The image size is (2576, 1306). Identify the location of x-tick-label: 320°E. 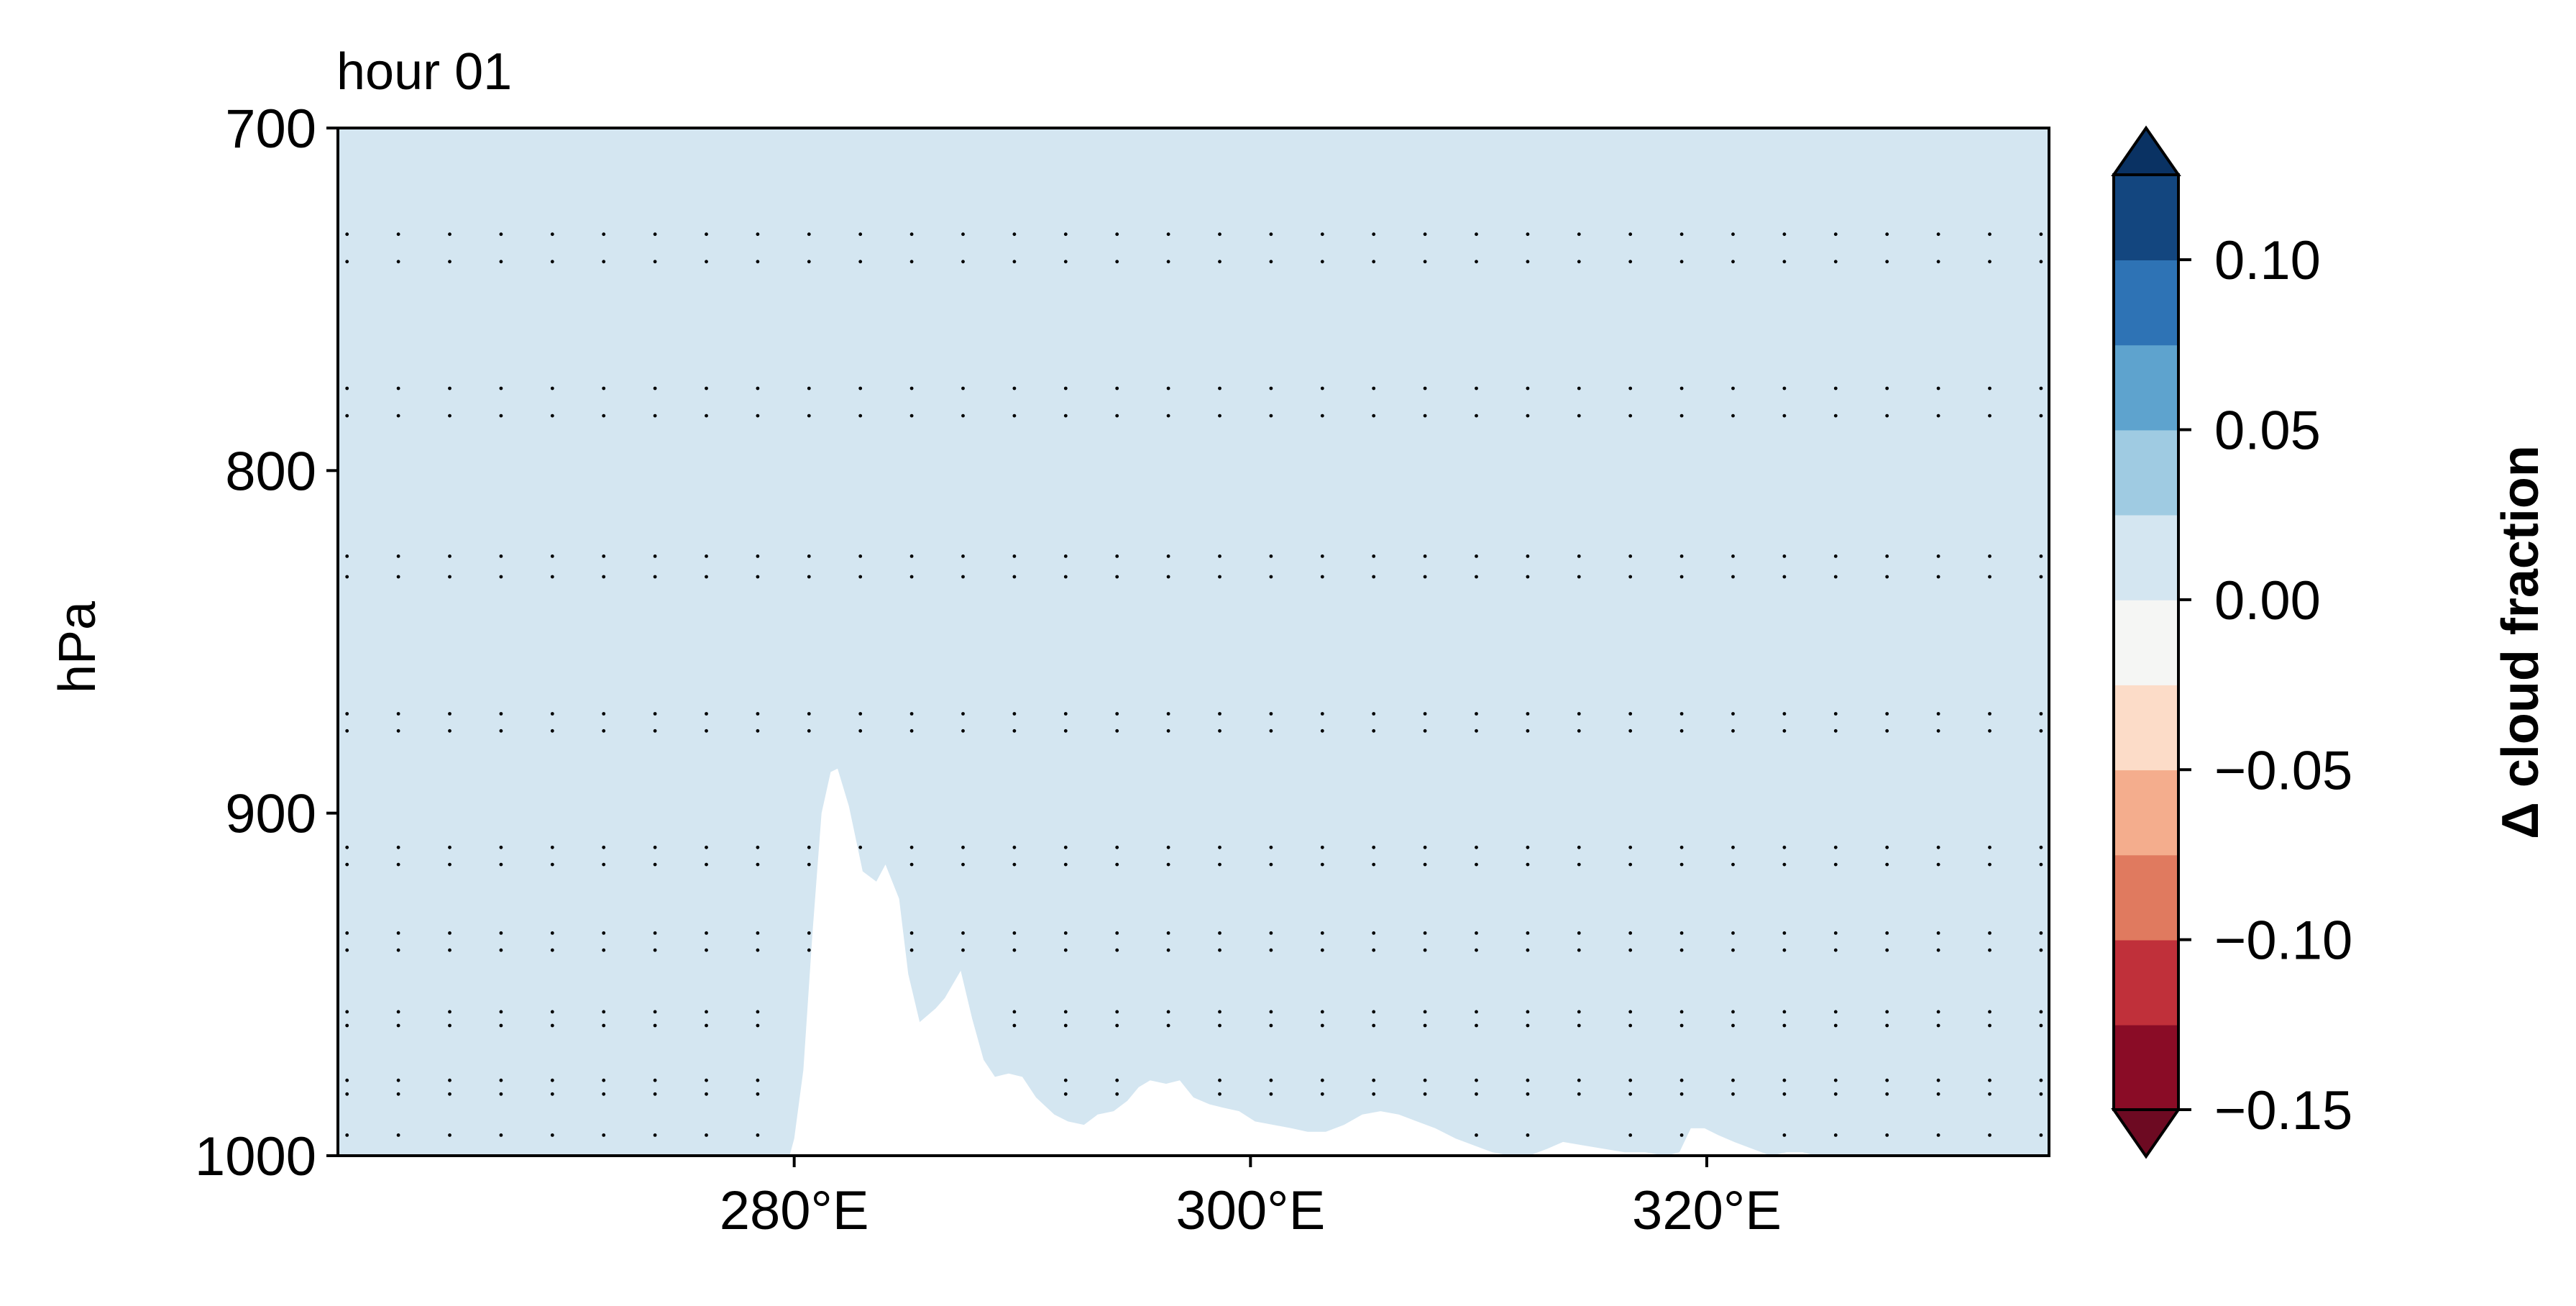
(1707, 1210).